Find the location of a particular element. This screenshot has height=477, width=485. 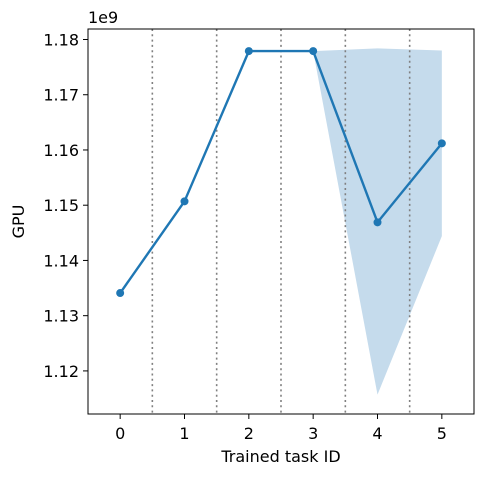

x-tick-label: 1 is located at coordinates (184, 433).